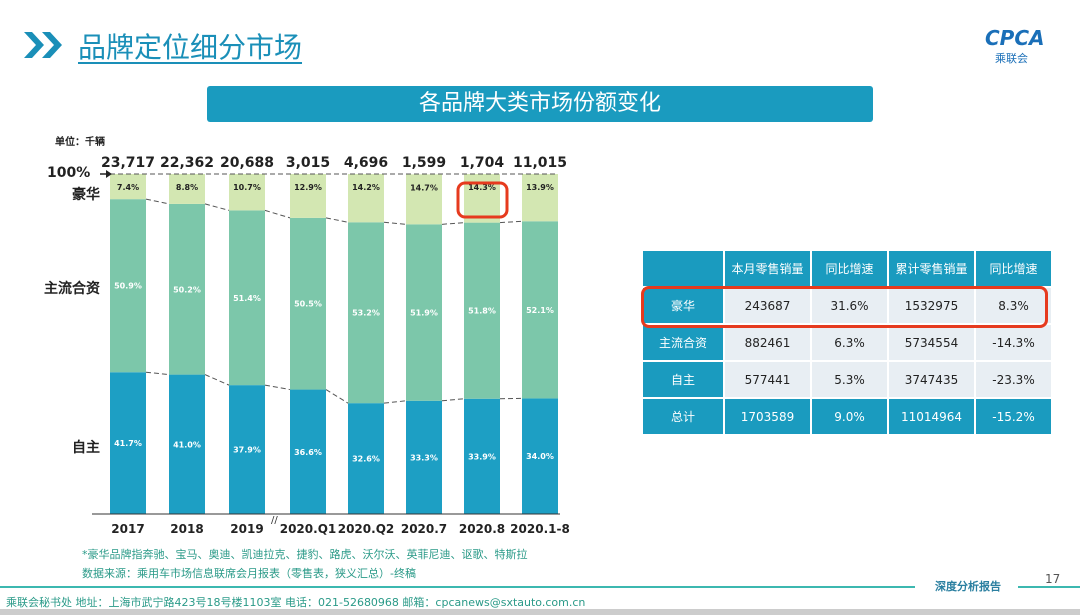  What do you see at coordinates (540, 104) in the screenshot?
I see `chart-banner: 各品牌大类市场份额变化` at bounding box center [540, 104].